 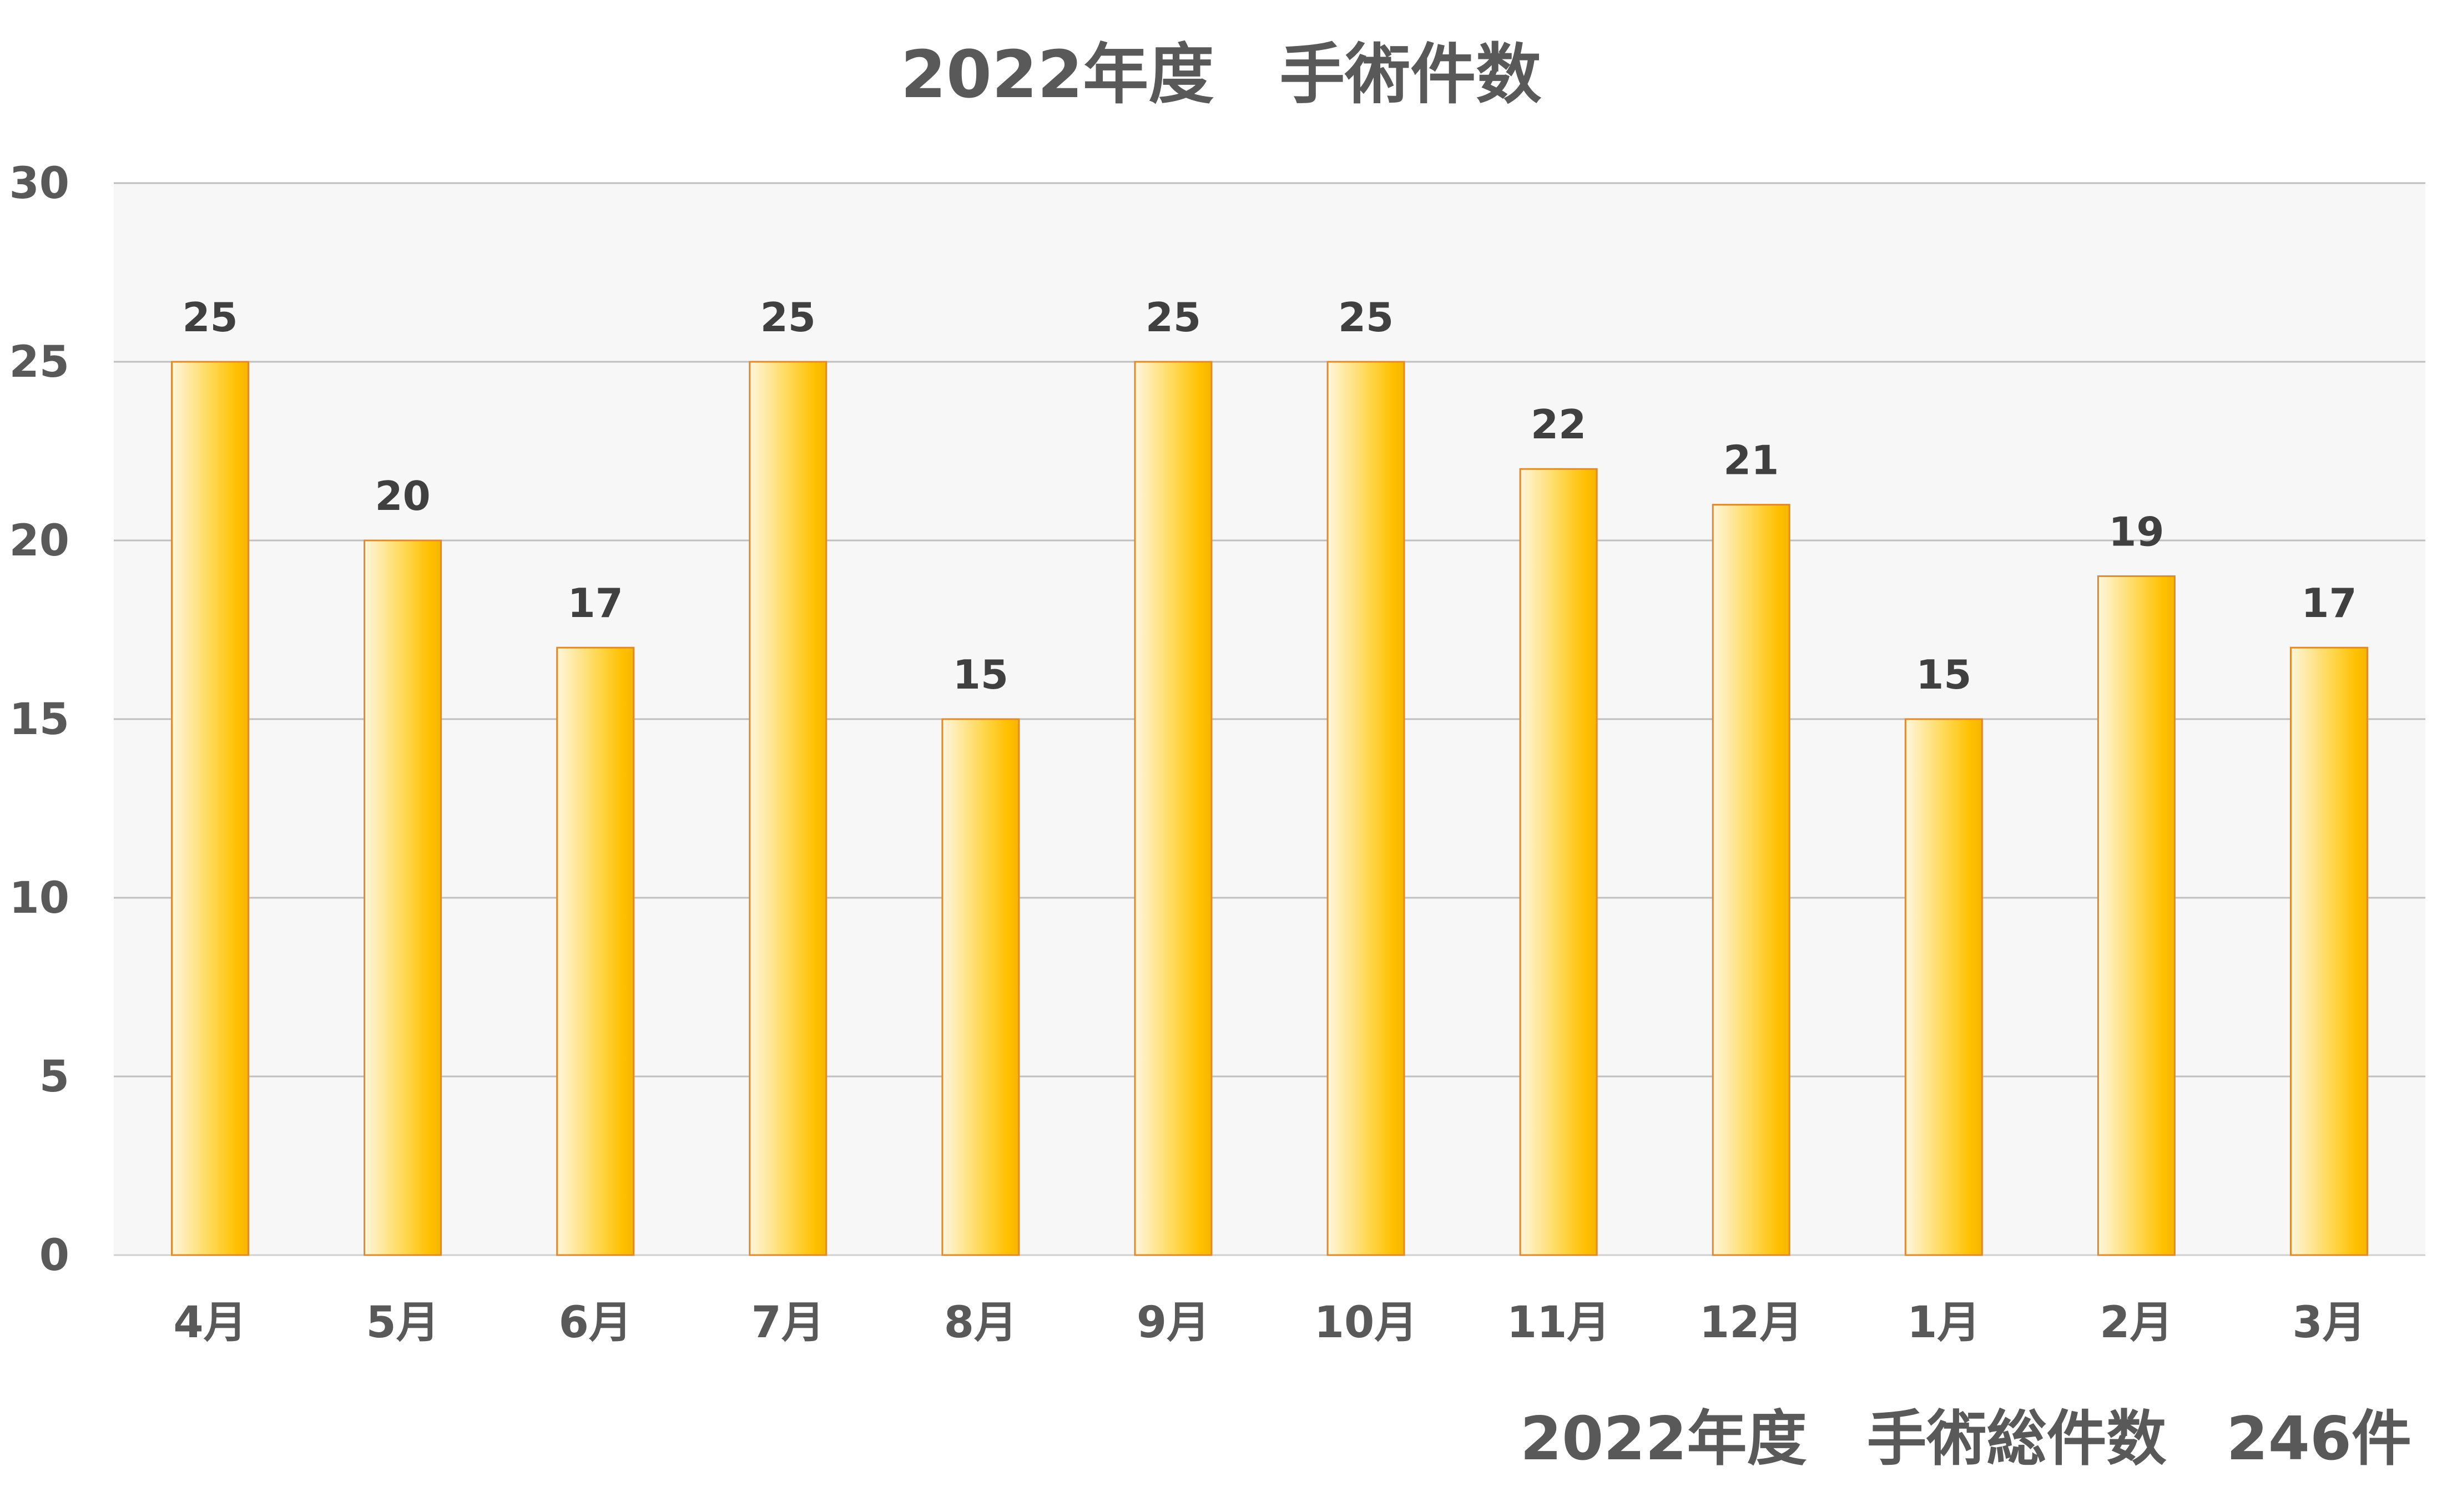 What do you see at coordinates (39, 184) in the screenshot?
I see `y-tick-label: 30` at bounding box center [39, 184].